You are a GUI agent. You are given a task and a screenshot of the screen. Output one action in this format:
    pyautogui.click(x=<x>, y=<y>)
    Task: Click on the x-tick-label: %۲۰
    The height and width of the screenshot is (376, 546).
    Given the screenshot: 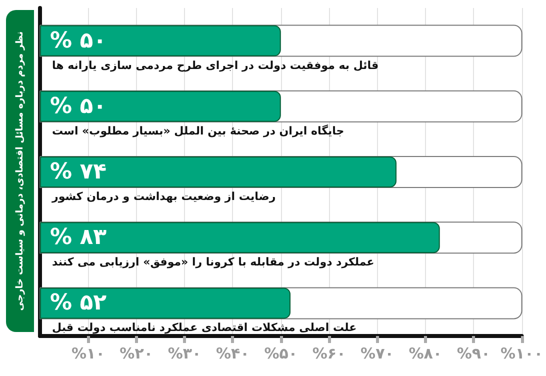 What is the action you would take?
    pyautogui.click(x=137, y=353)
    